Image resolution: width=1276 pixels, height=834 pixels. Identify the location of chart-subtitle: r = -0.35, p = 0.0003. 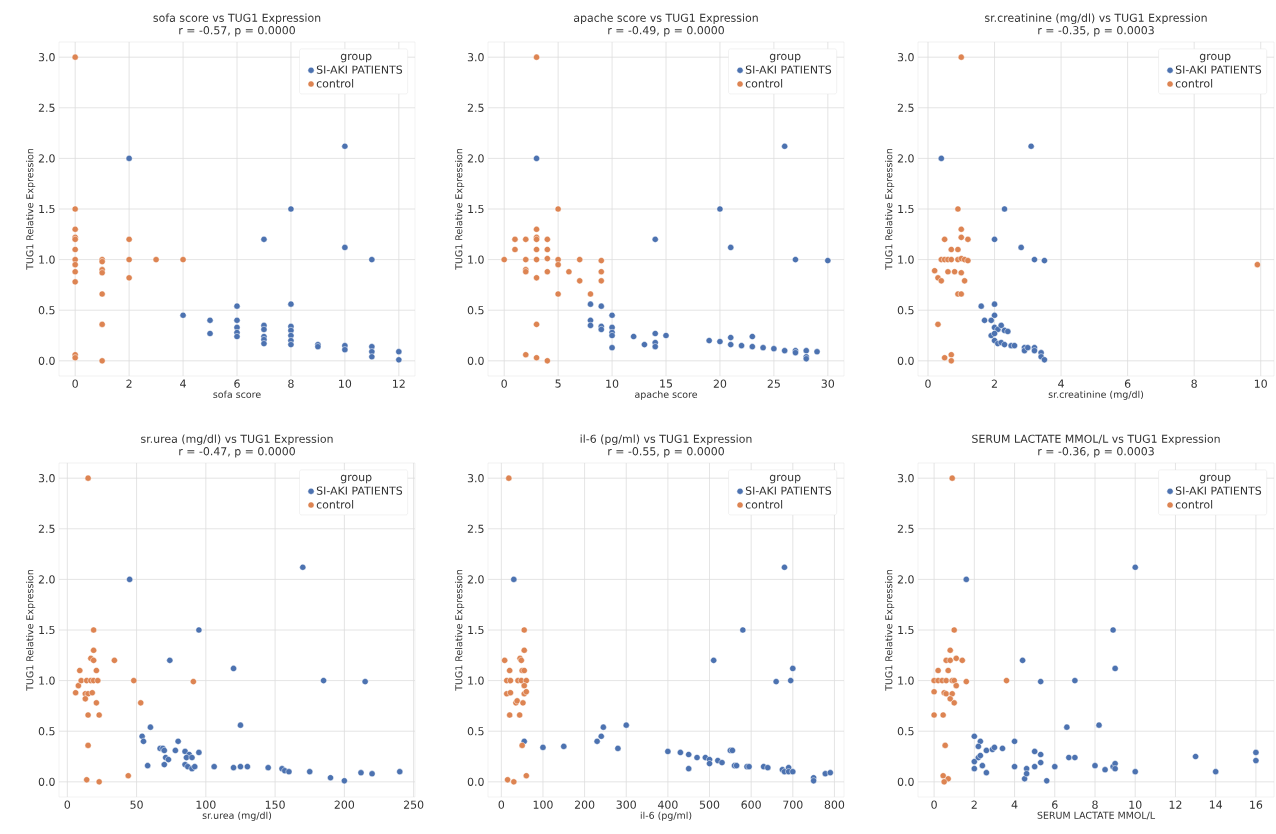
(1096, 31).